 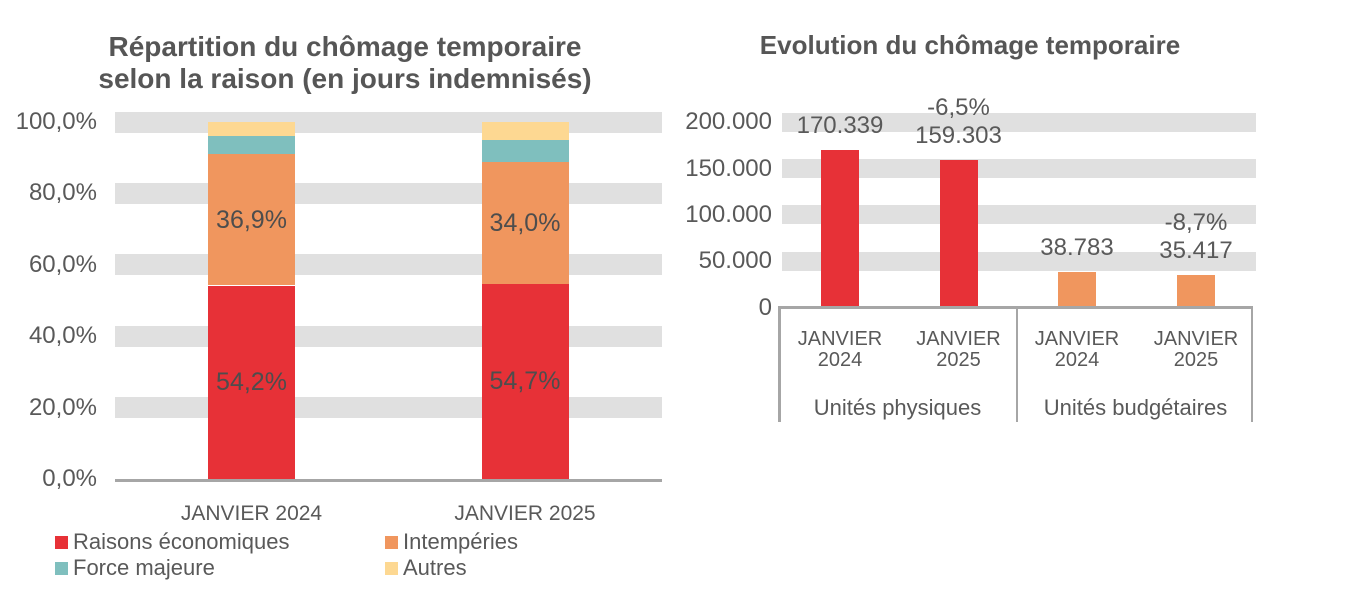 I want to click on y-tick-label: 60,0%, so click(x=62, y=264).